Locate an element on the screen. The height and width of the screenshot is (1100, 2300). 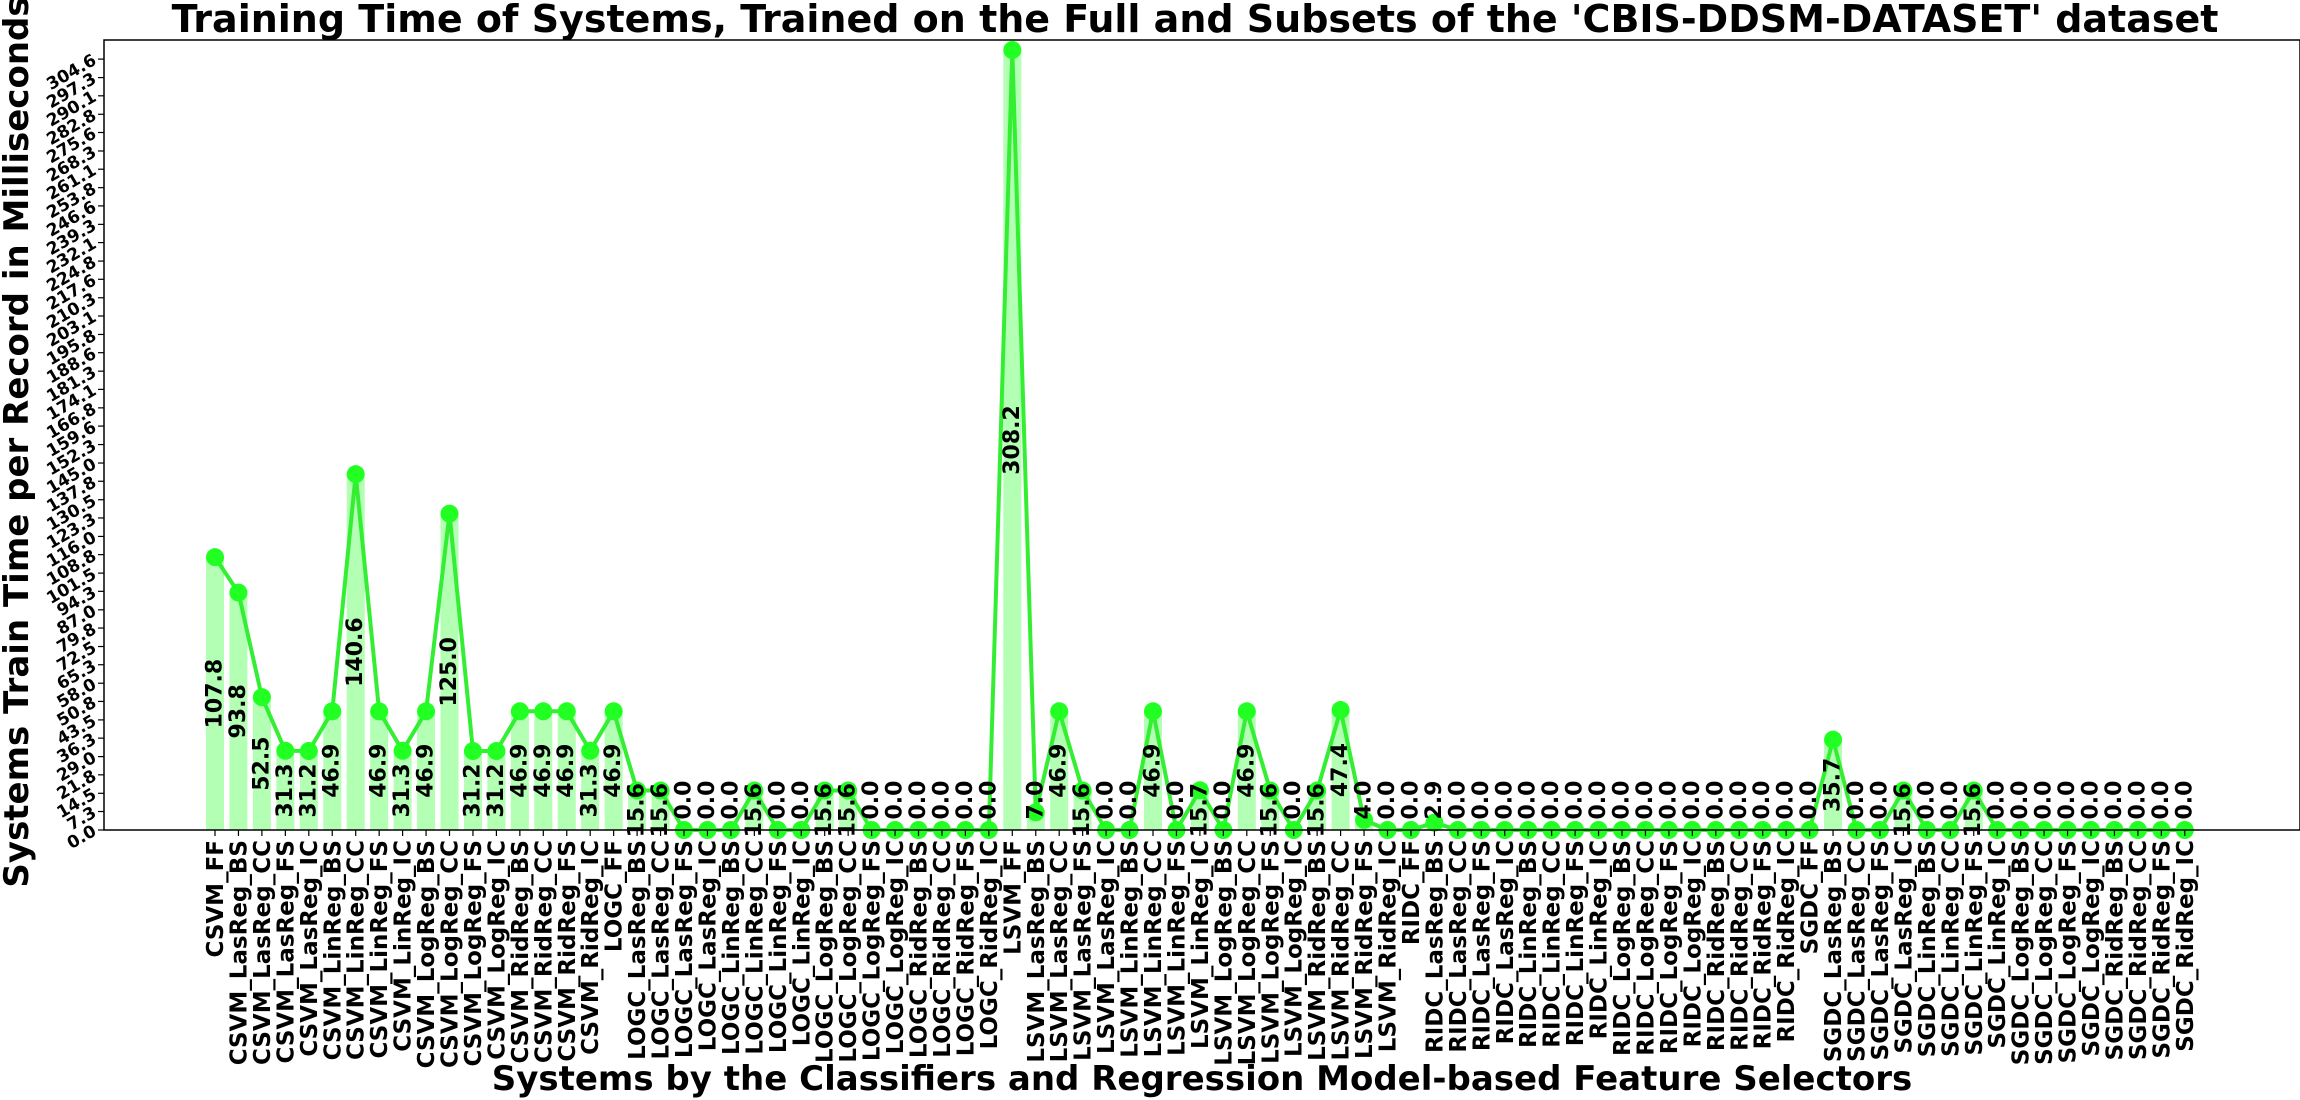
data-label-RIDC_LasReg_IC: 0.0 is located at coordinates (1504, 800).